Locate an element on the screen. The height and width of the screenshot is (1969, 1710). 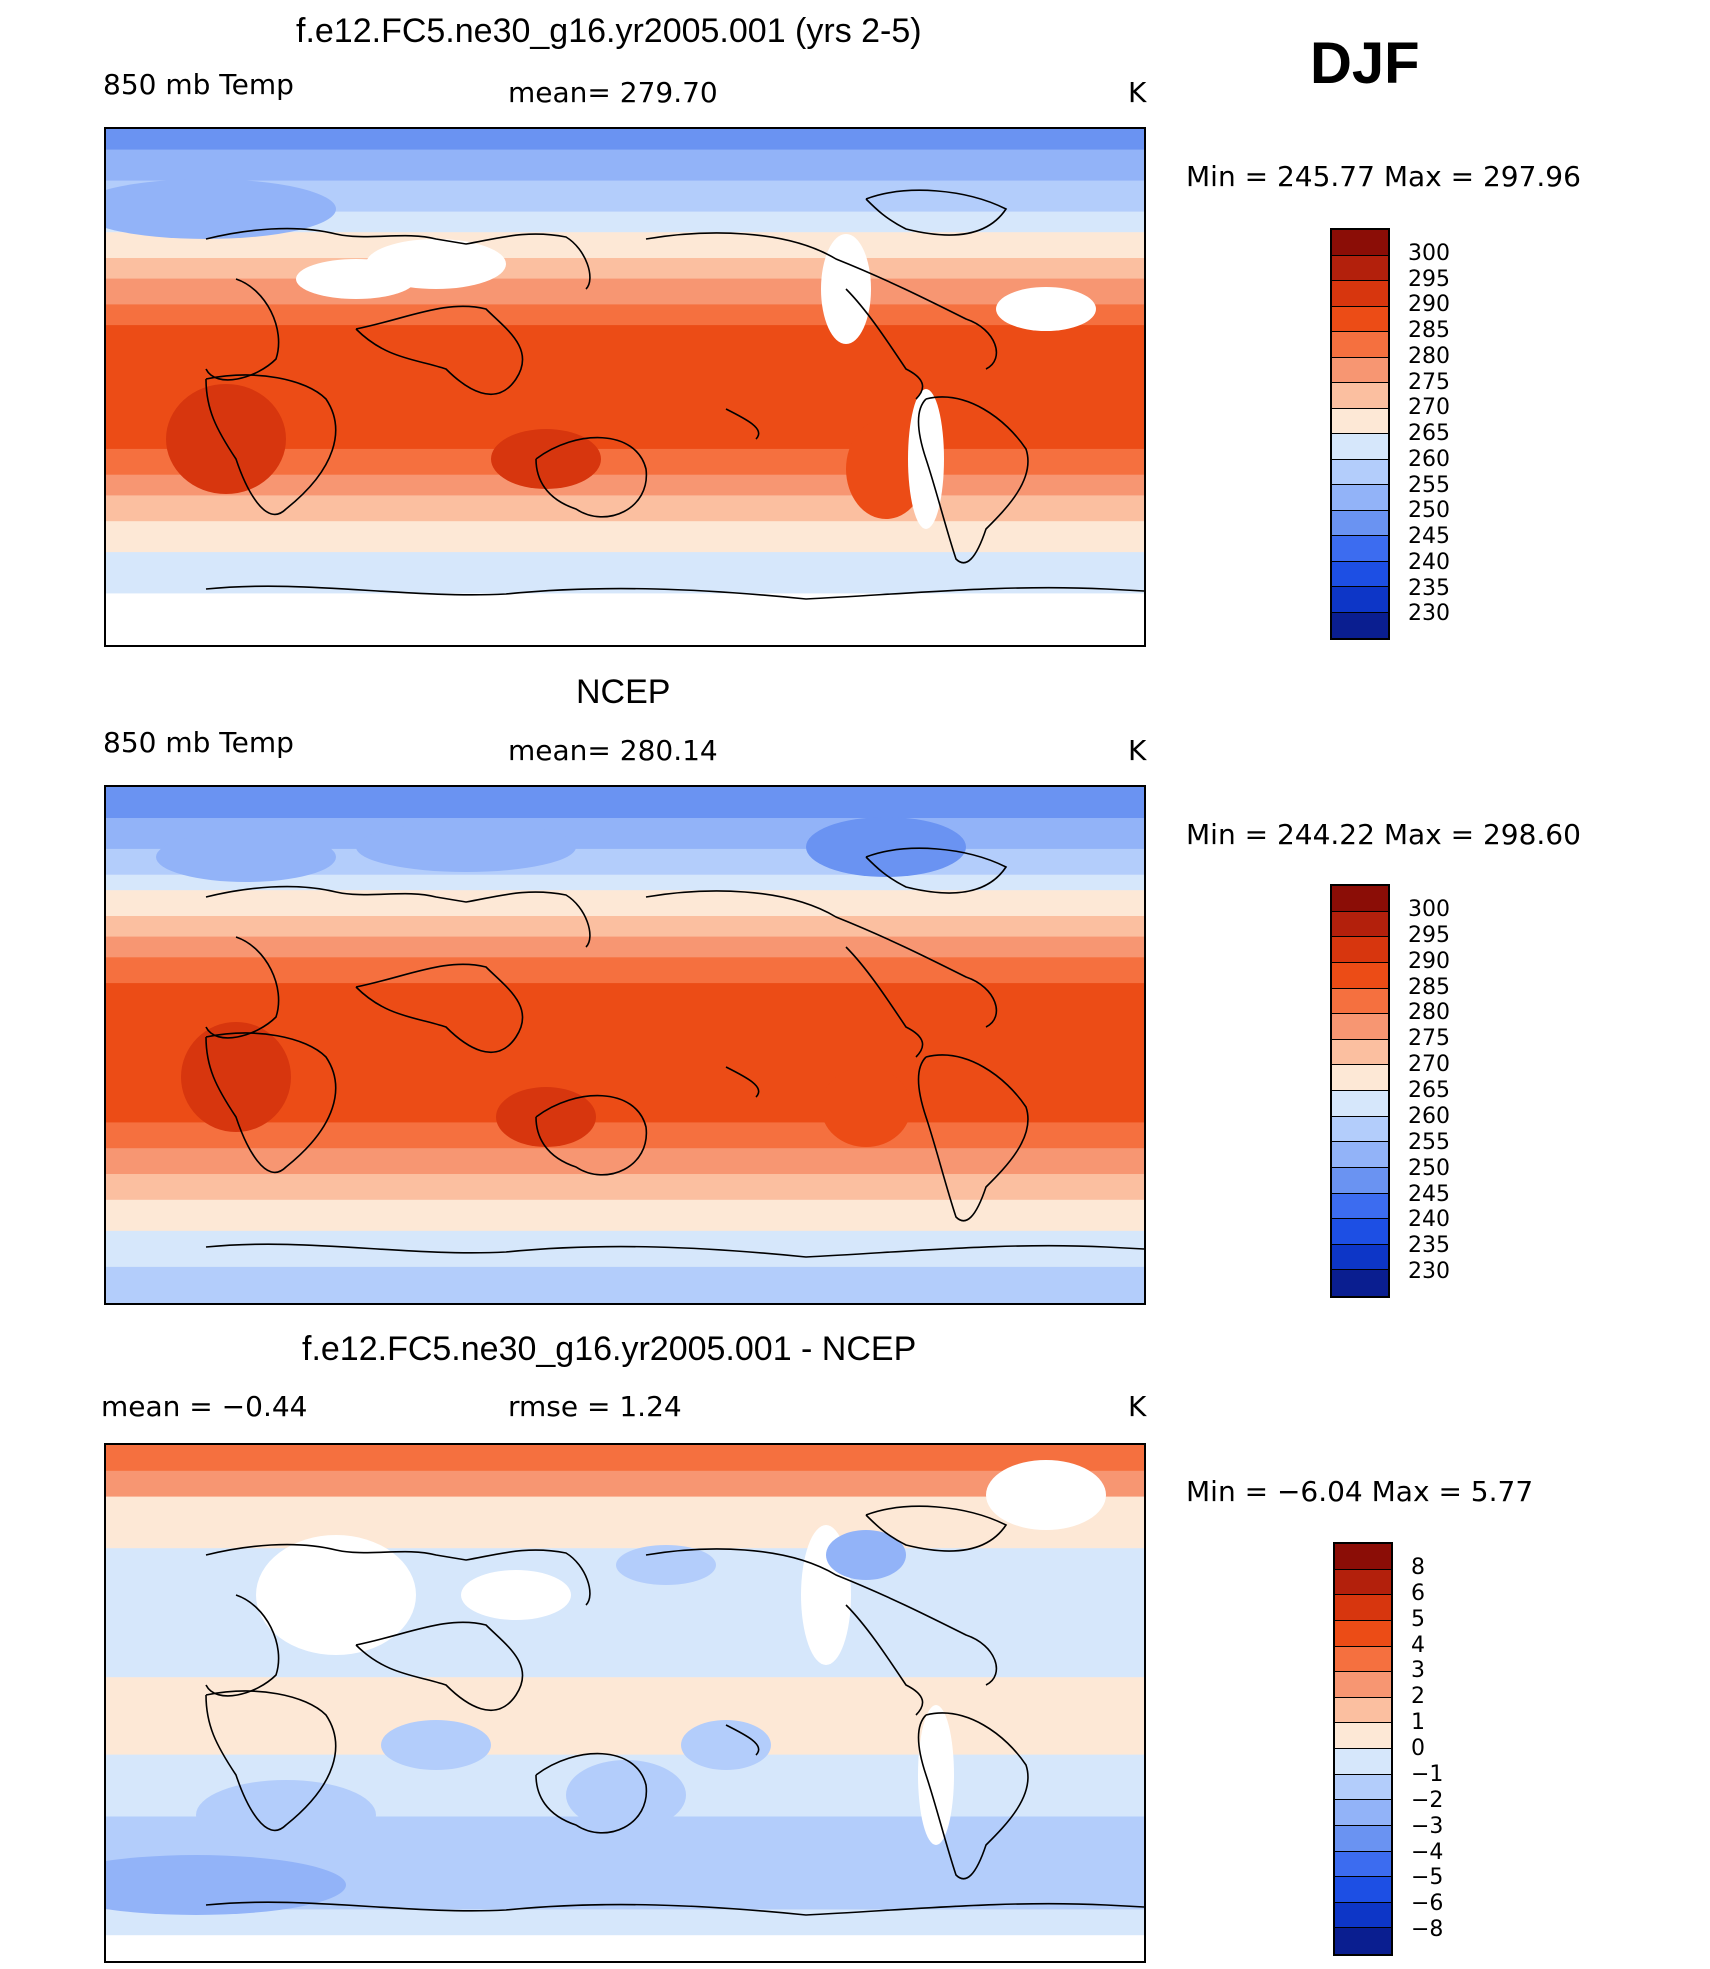
colorbar-tick-label: −4 is located at coordinates (1427, 1852).